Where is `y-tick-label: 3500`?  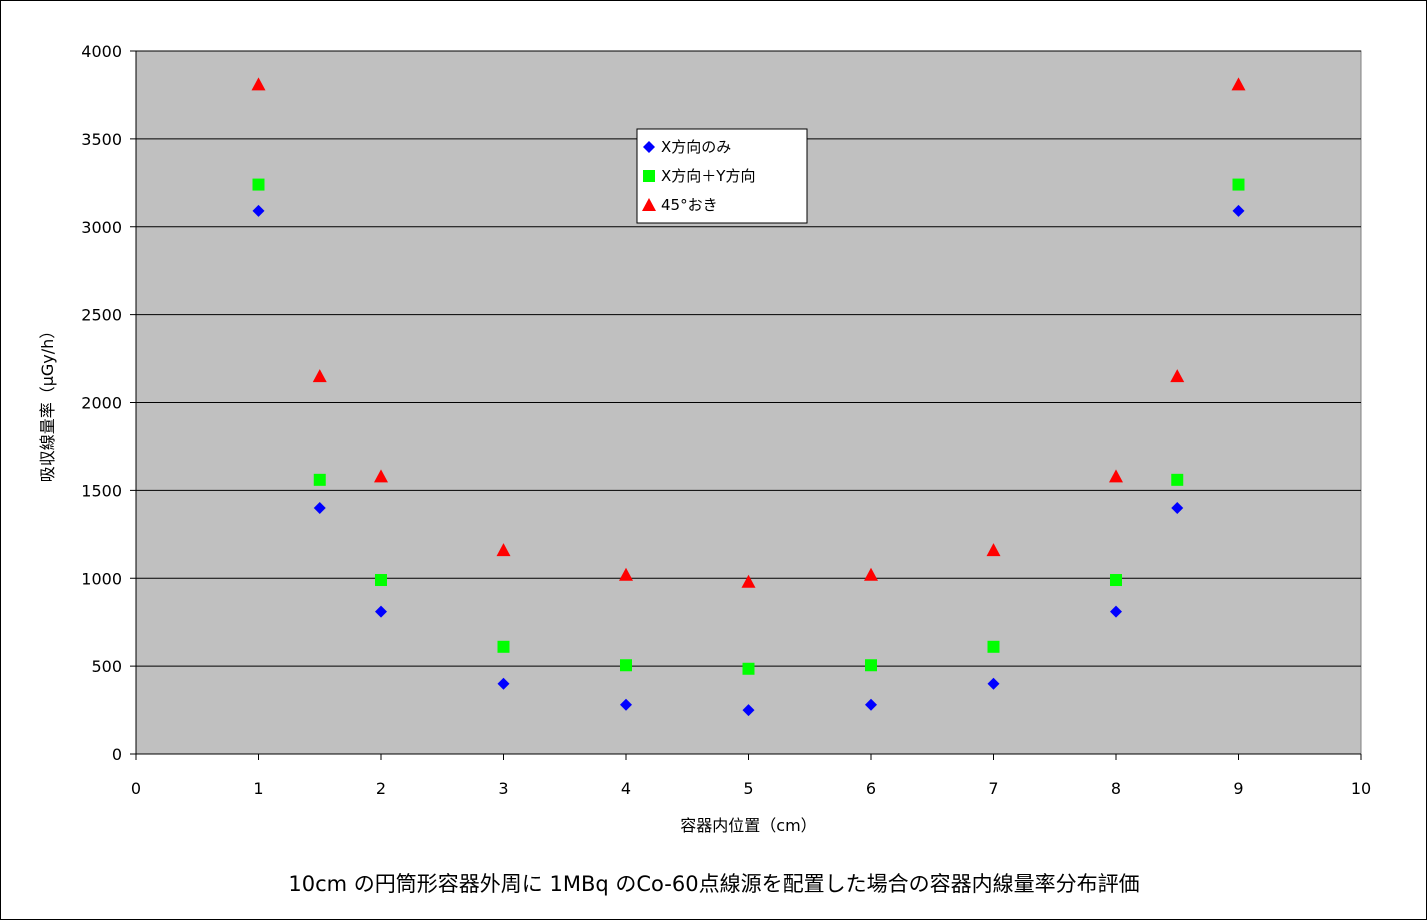 y-tick-label: 3500 is located at coordinates (101, 139).